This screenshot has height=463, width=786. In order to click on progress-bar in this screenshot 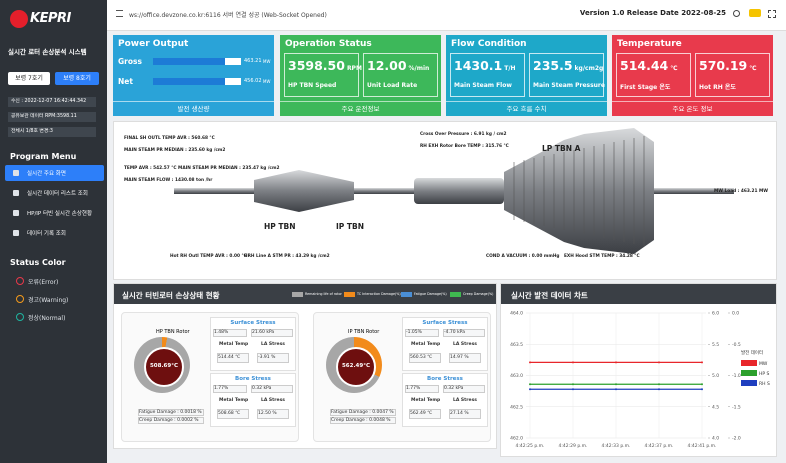, I will do `click(197, 81)`.